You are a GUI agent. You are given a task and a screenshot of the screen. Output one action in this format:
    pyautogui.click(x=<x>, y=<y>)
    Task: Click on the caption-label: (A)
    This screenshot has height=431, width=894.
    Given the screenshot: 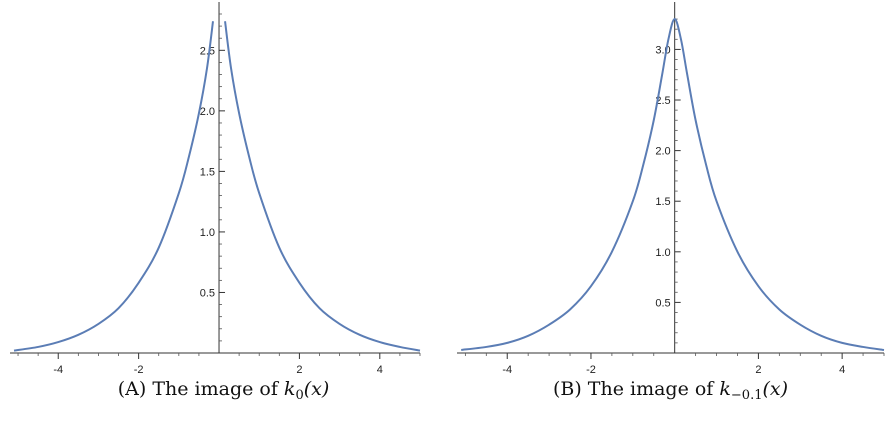 What is the action you would take?
    pyautogui.click(x=132, y=389)
    